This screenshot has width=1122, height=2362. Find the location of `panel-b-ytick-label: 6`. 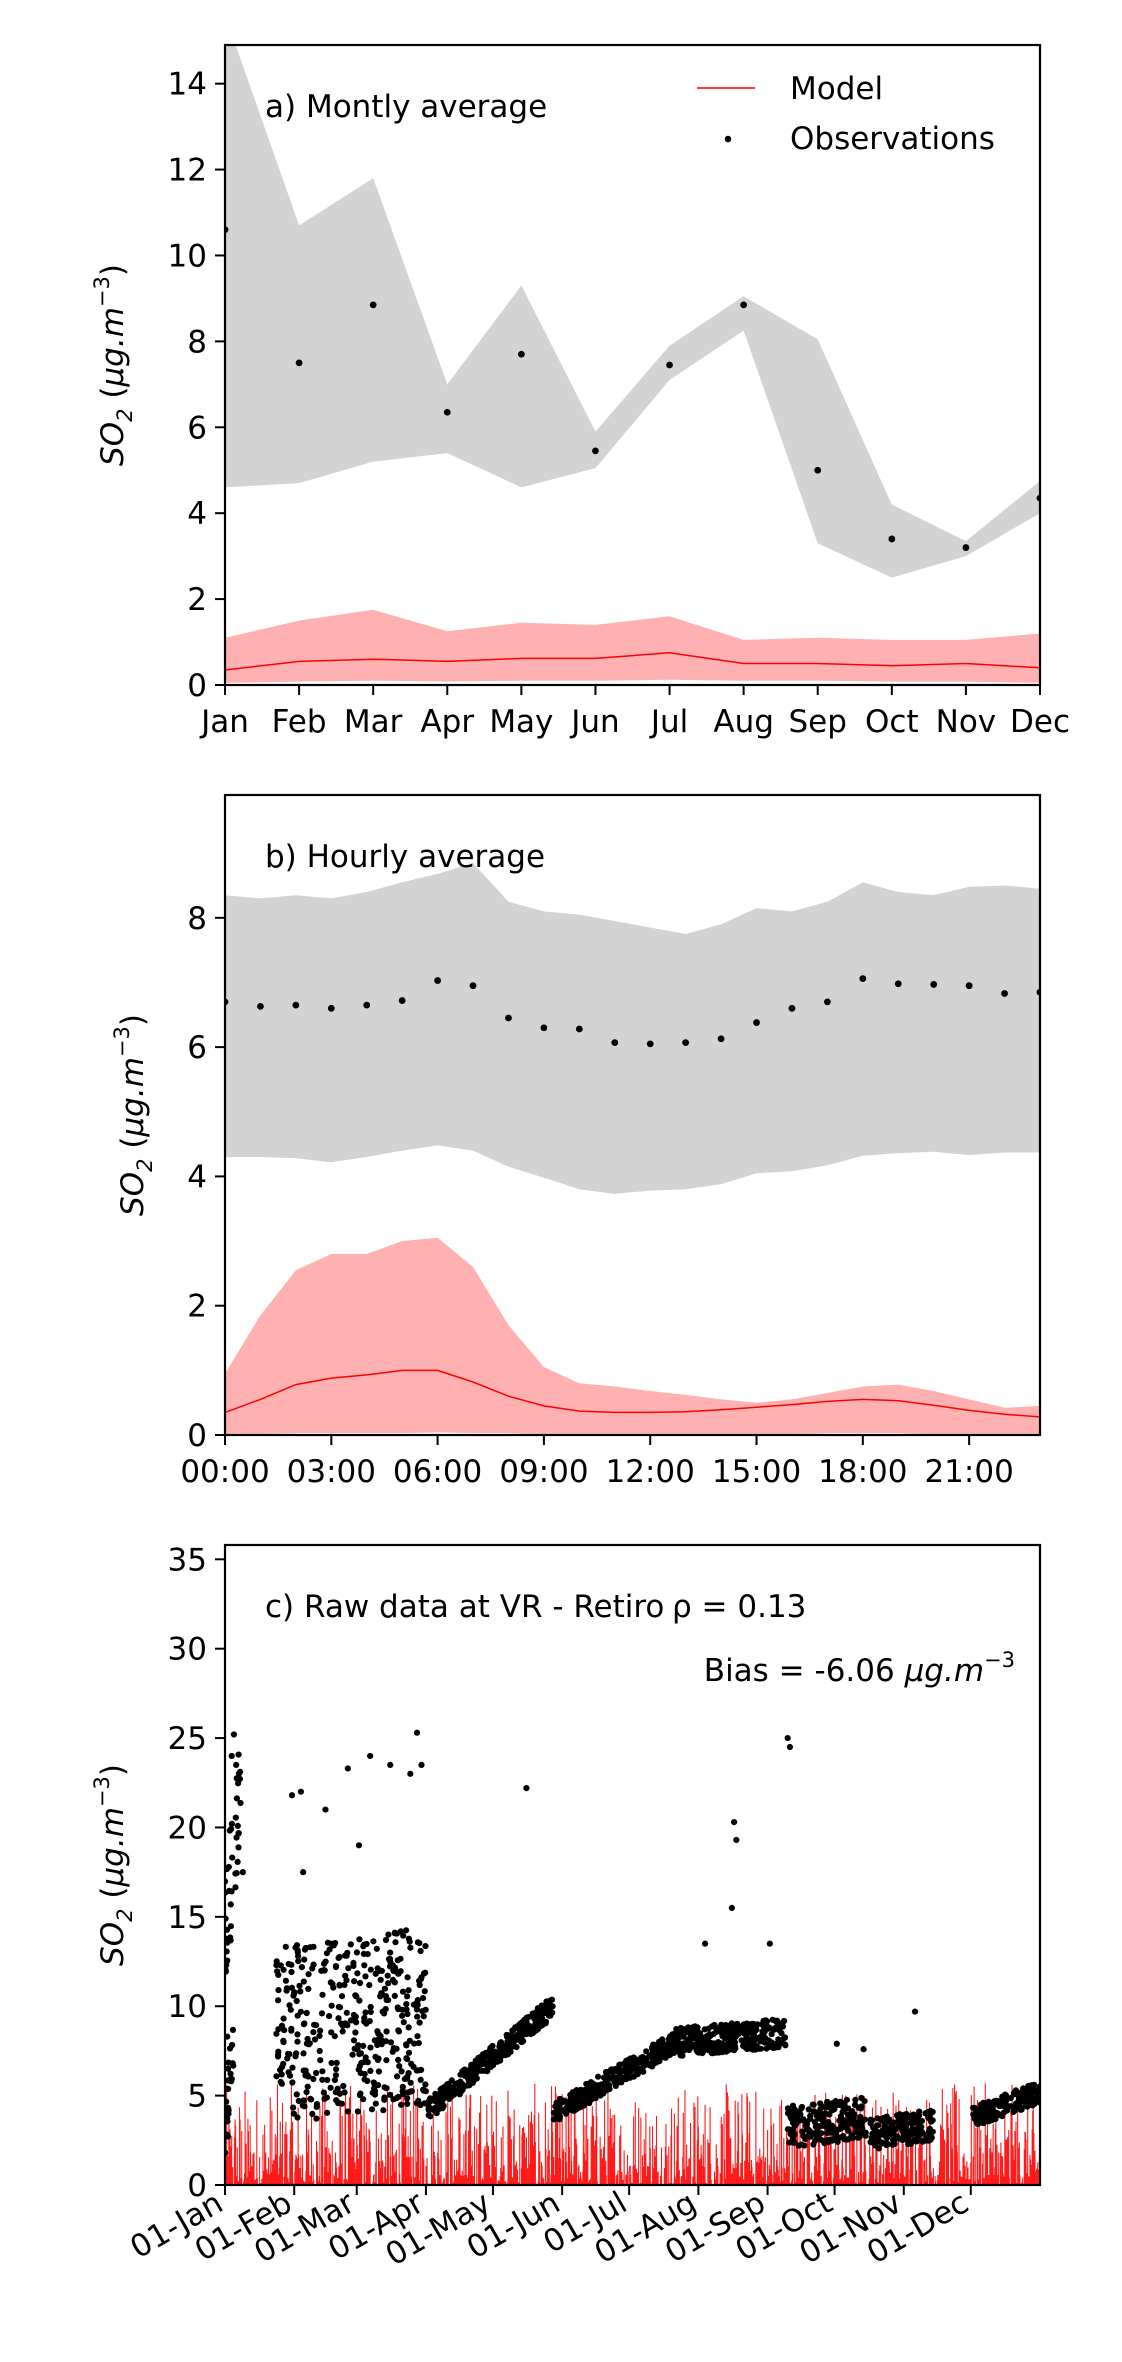

panel-b-ytick-label: 6 is located at coordinates (197, 1048).